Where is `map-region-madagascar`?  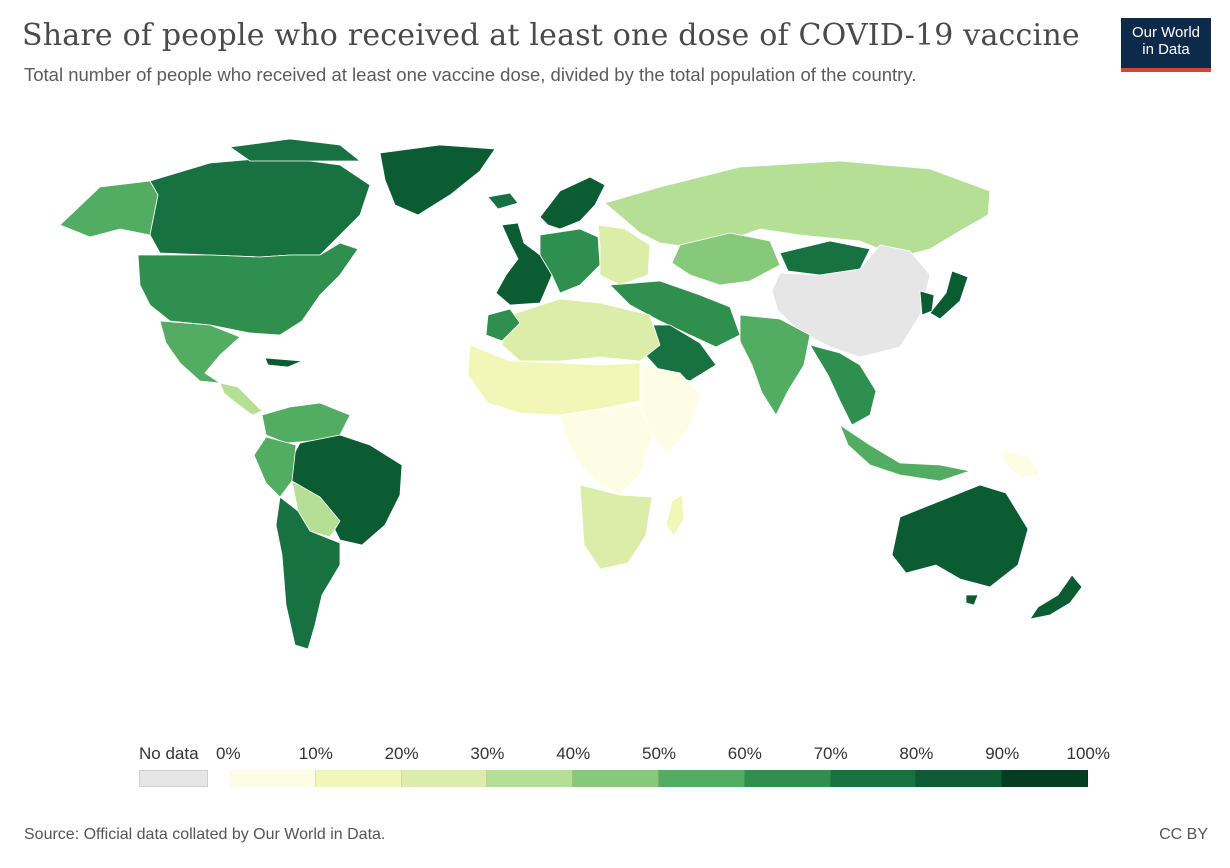 map-region-madagascar is located at coordinates (675, 515).